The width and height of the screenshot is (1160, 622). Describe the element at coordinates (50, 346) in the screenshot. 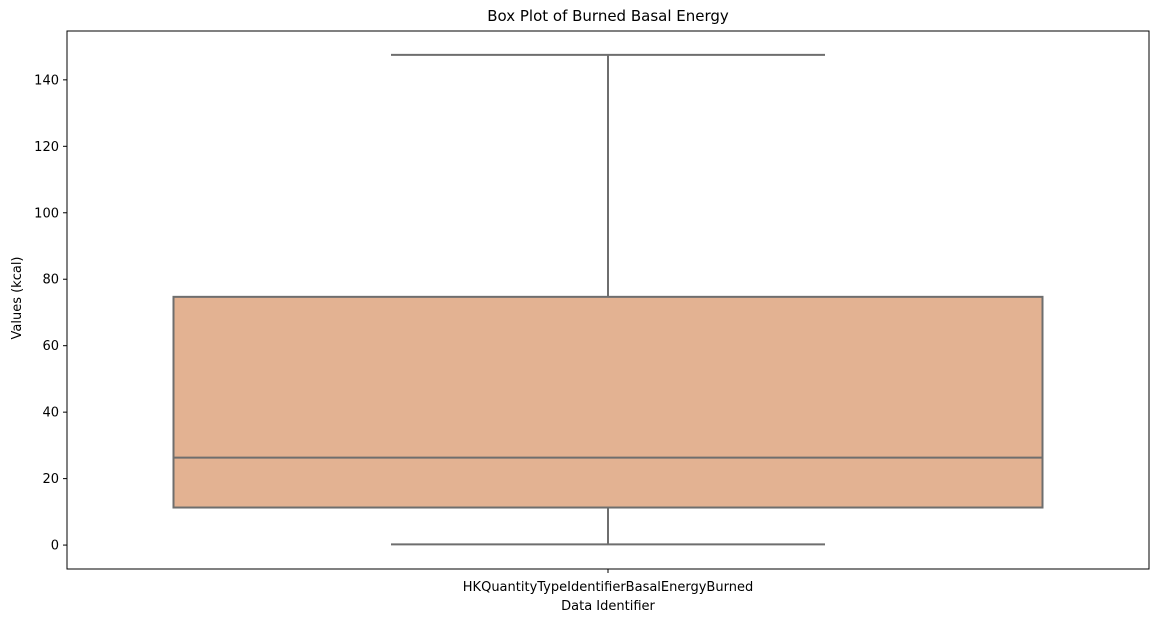

I see `y-tick-label: 60` at that location.